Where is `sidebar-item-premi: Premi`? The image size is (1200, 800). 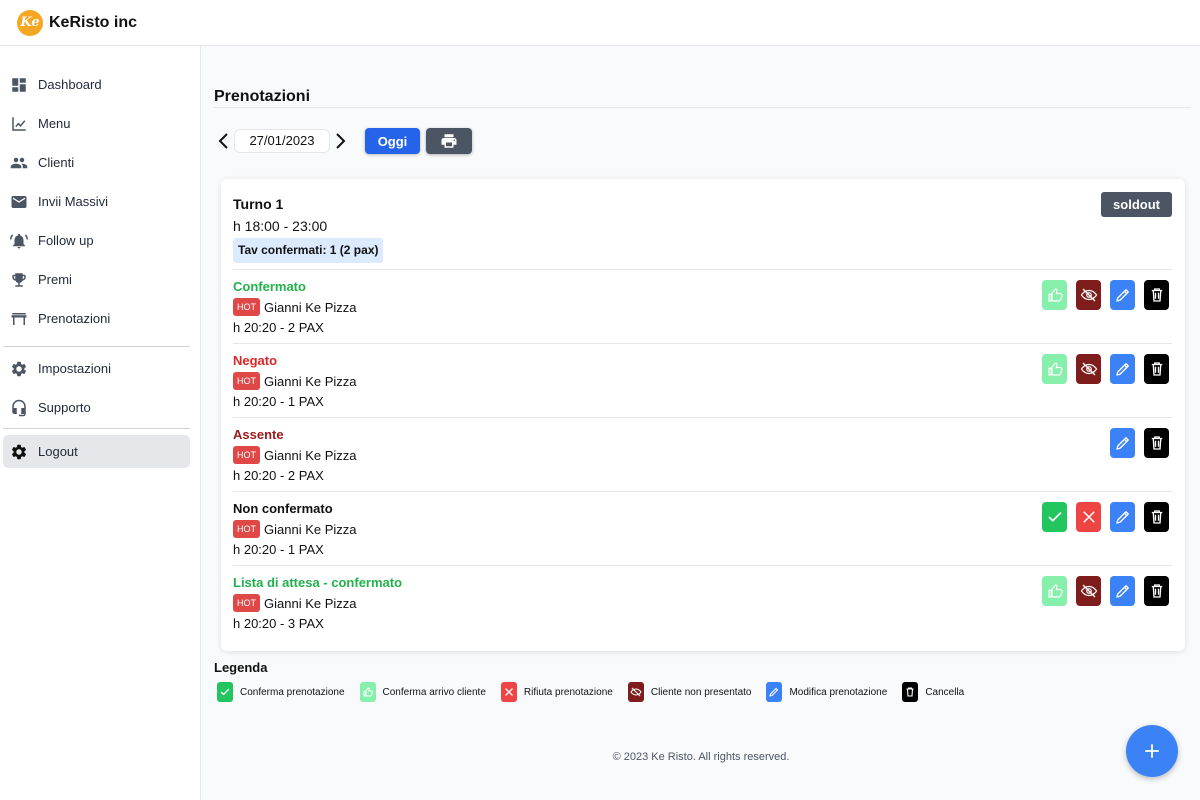 sidebar-item-premi: Premi is located at coordinates (96, 279).